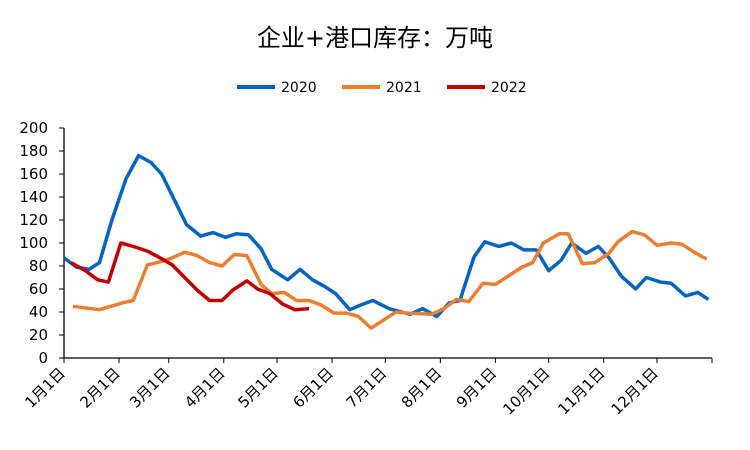 The image size is (750, 450). What do you see at coordinates (312, 387) in the screenshot?
I see `x-tick-label: 6月1日` at bounding box center [312, 387].